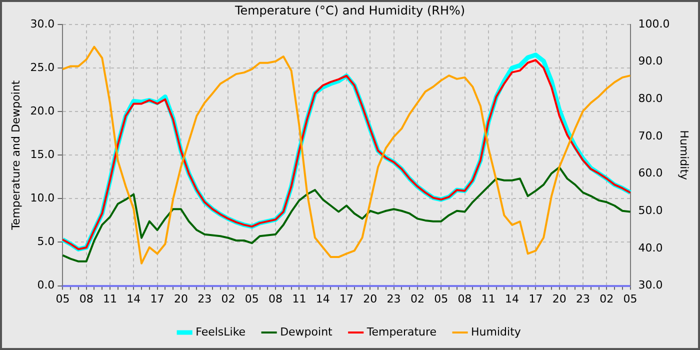  I want to click on y2-axis-title: Humidity, so click(684, 155).